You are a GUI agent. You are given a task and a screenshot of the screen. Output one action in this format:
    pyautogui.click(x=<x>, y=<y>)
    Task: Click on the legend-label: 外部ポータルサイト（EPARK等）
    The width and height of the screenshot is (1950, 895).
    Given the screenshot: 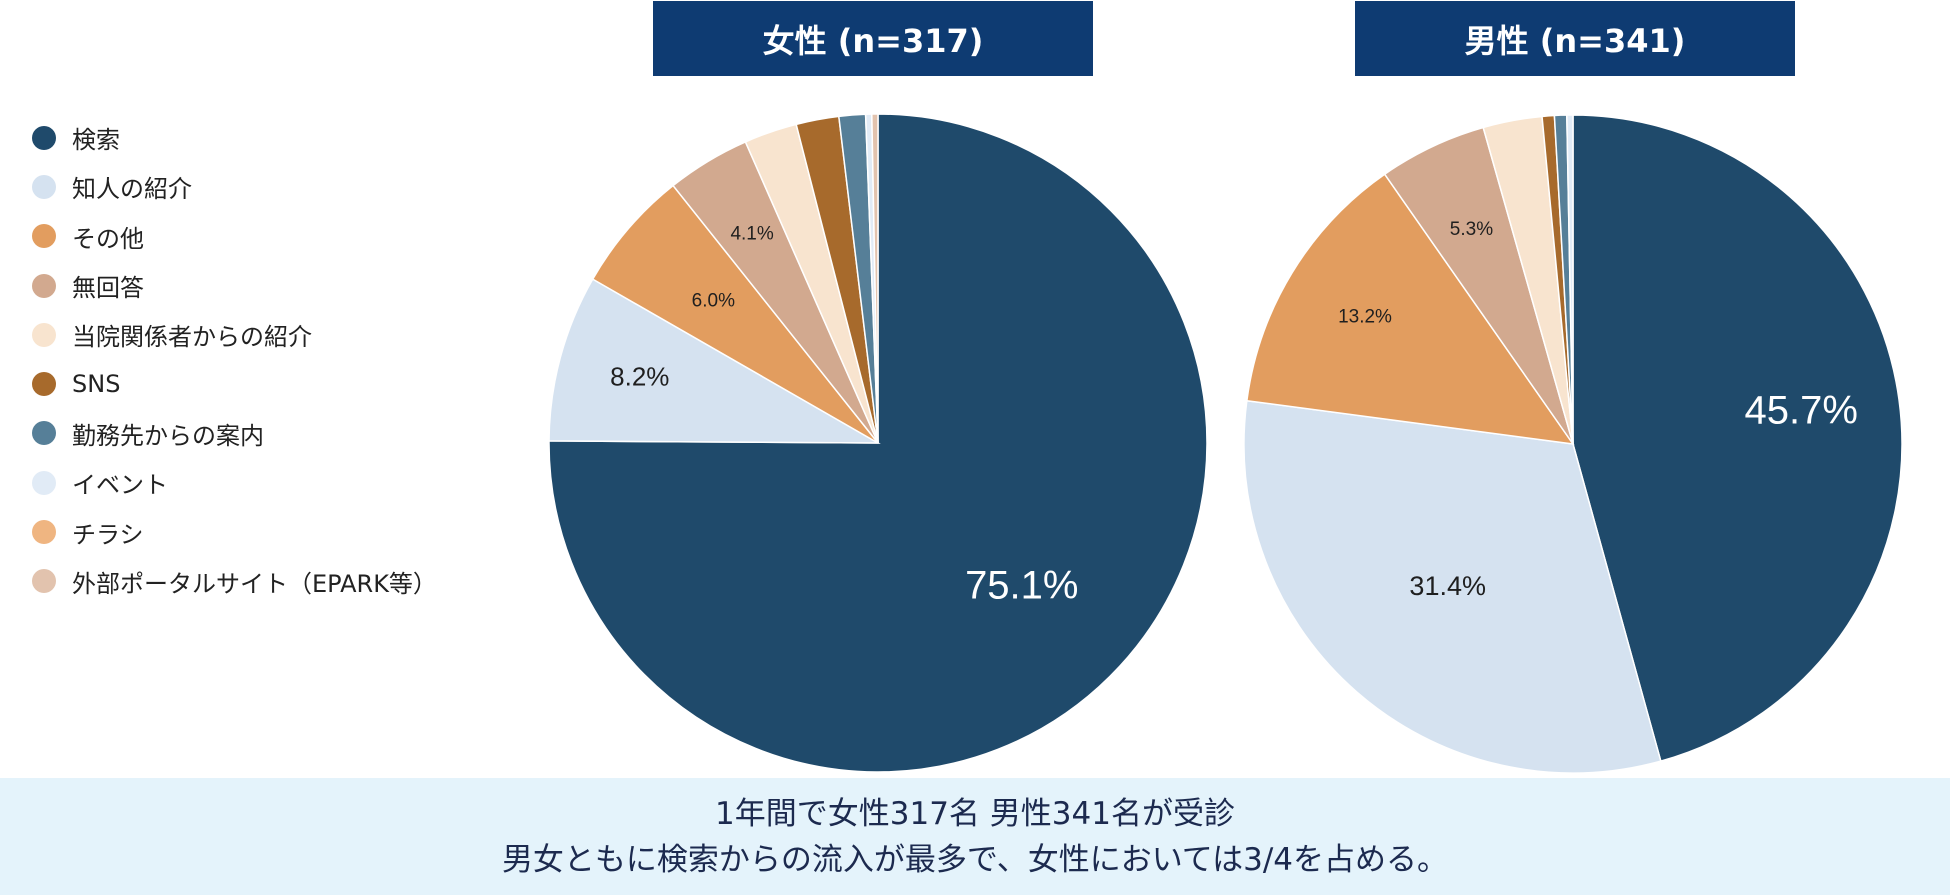 What is the action you would take?
    pyautogui.click(x=254, y=583)
    